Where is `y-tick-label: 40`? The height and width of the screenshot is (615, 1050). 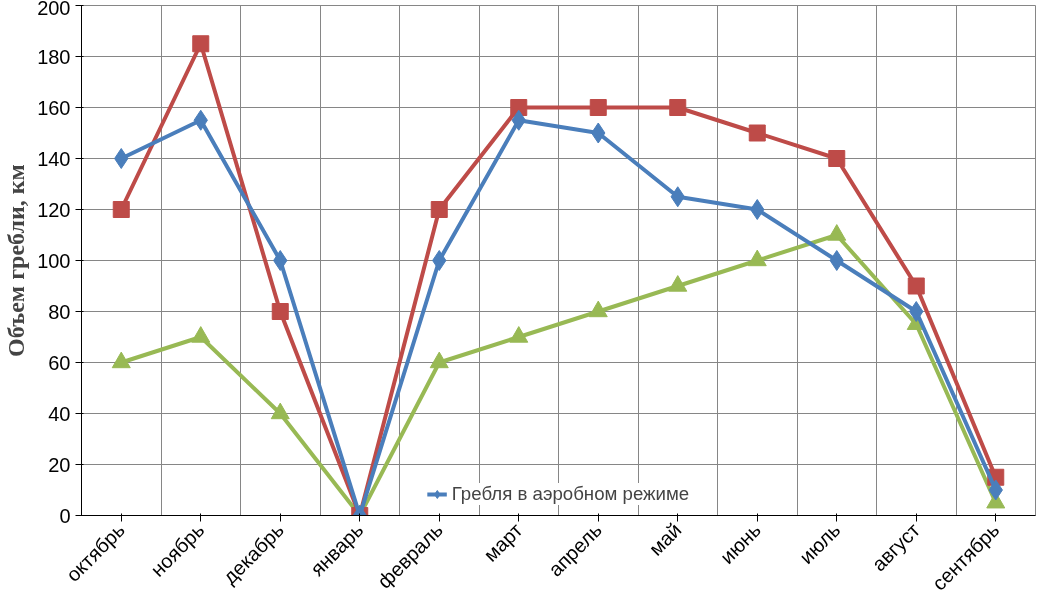 y-tick-label: 40 is located at coordinates (59, 413).